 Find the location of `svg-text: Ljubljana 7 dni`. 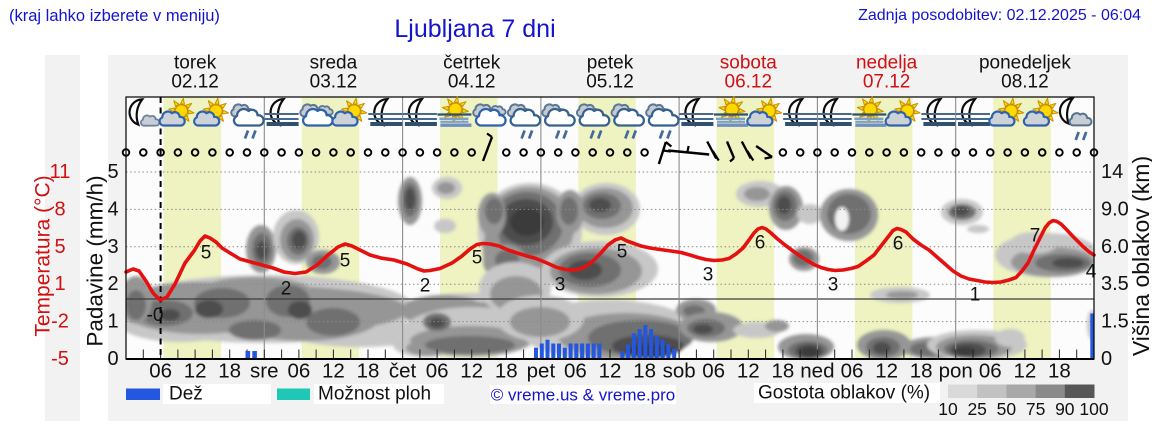

svg-text: Ljubljana 7 dni is located at coordinates (474, 29).